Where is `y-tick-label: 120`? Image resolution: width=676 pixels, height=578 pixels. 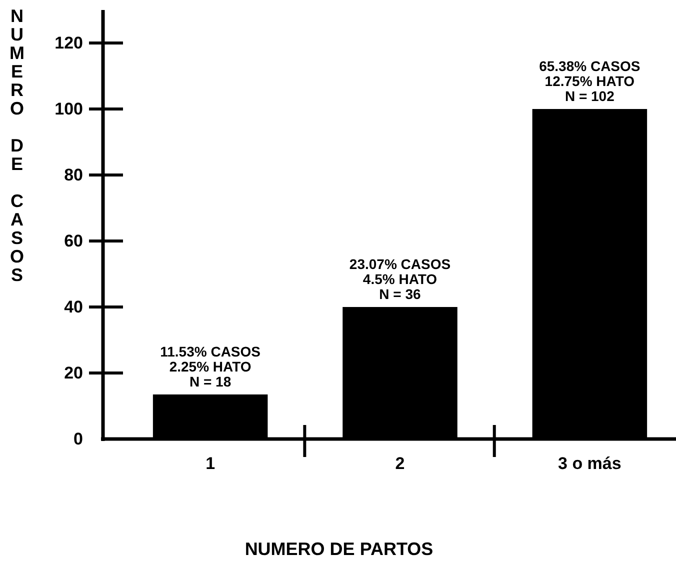
y-tick-label: 120 is located at coordinates (68, 42).